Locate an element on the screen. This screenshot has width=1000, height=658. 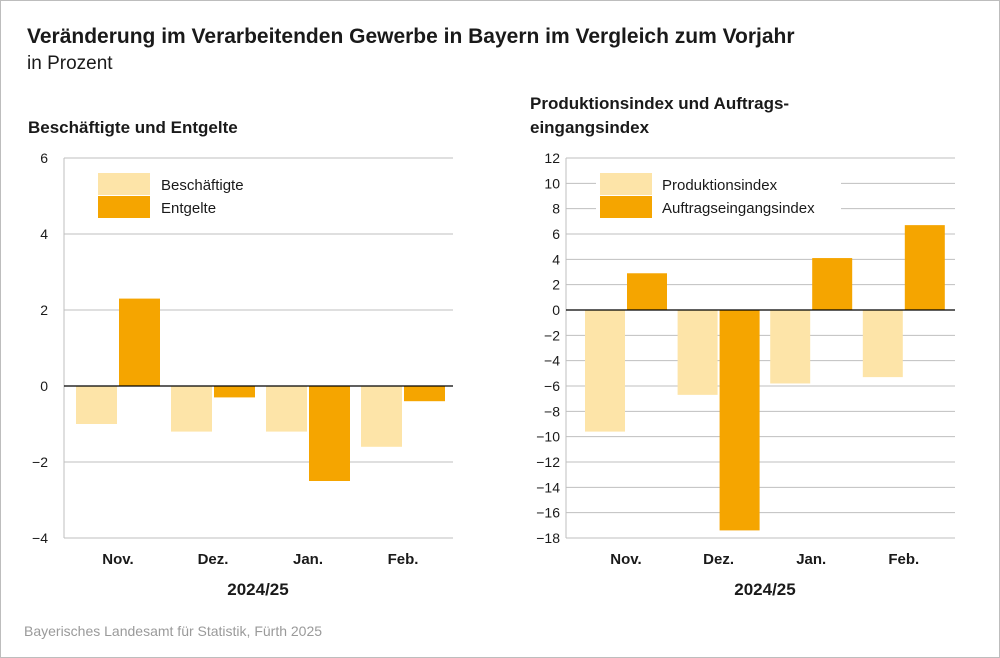
chart-title: Beschäftigte und Entgelte is located at coordinates (133, 127).